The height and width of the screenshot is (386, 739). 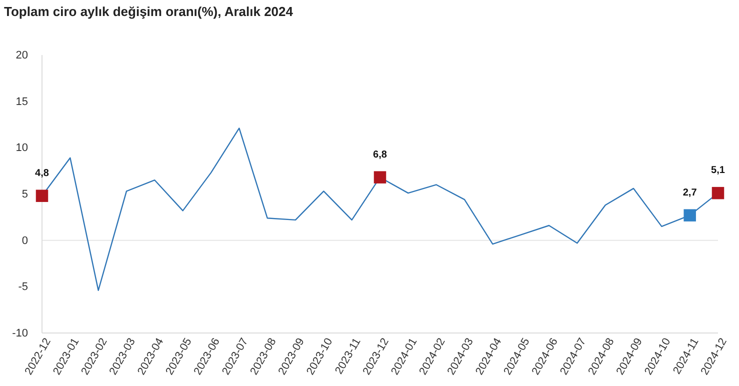 What do you see at coordinates (149, 11) in the screenshot?
I see `chart-title: Toplam ciro aylık değişim oranı(%), Aralık 2024` at bounding box center [149, 11].